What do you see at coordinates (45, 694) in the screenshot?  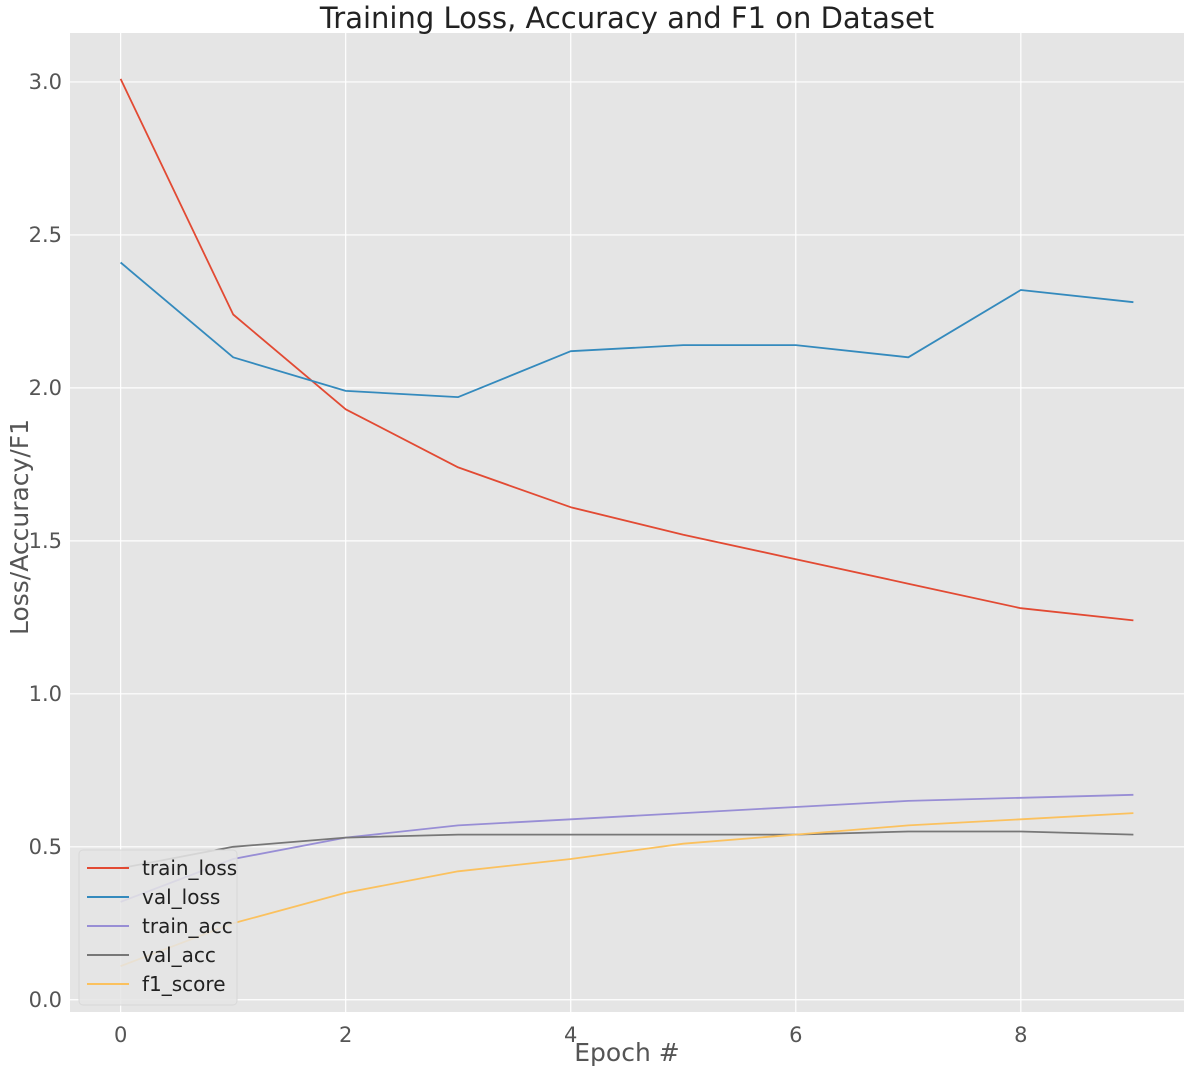 I see `y-tick-label: 1.0` at bounding box center [45, 694].